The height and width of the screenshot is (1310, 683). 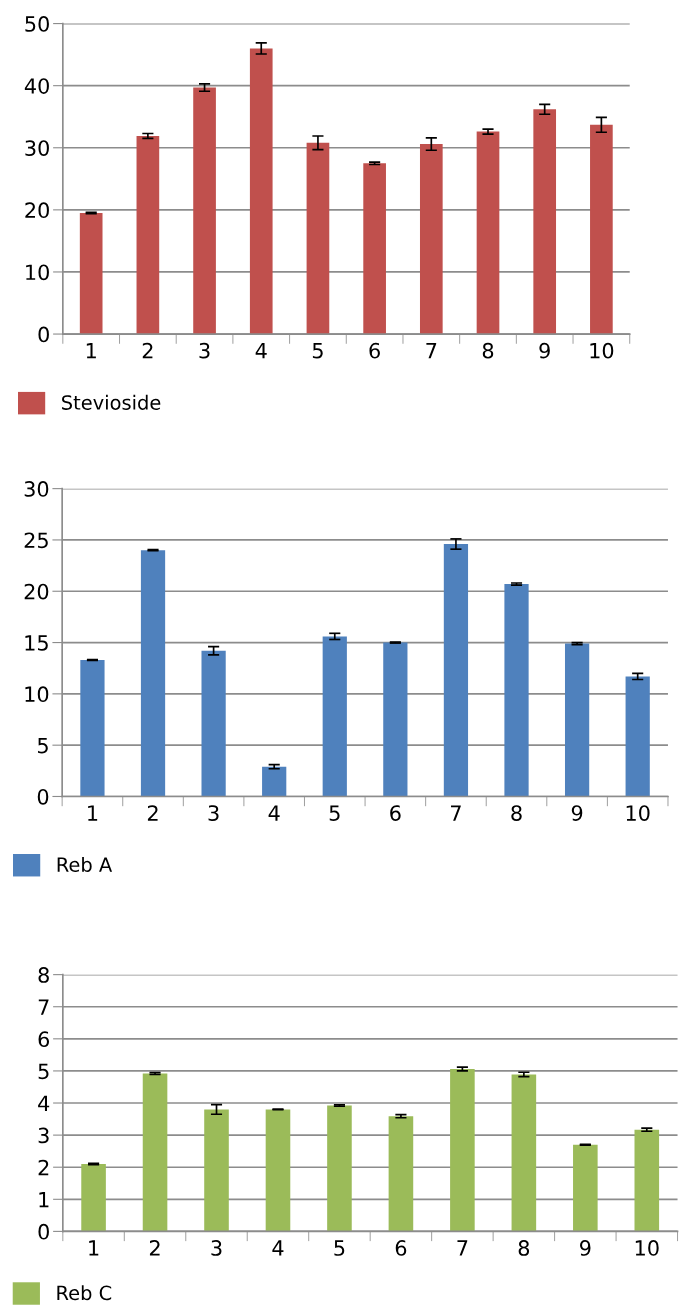 What do you see at coordinates (84, 1293) in the screenshot?
I see `legend-label: Reb C` at bounding box center [84, 1293].